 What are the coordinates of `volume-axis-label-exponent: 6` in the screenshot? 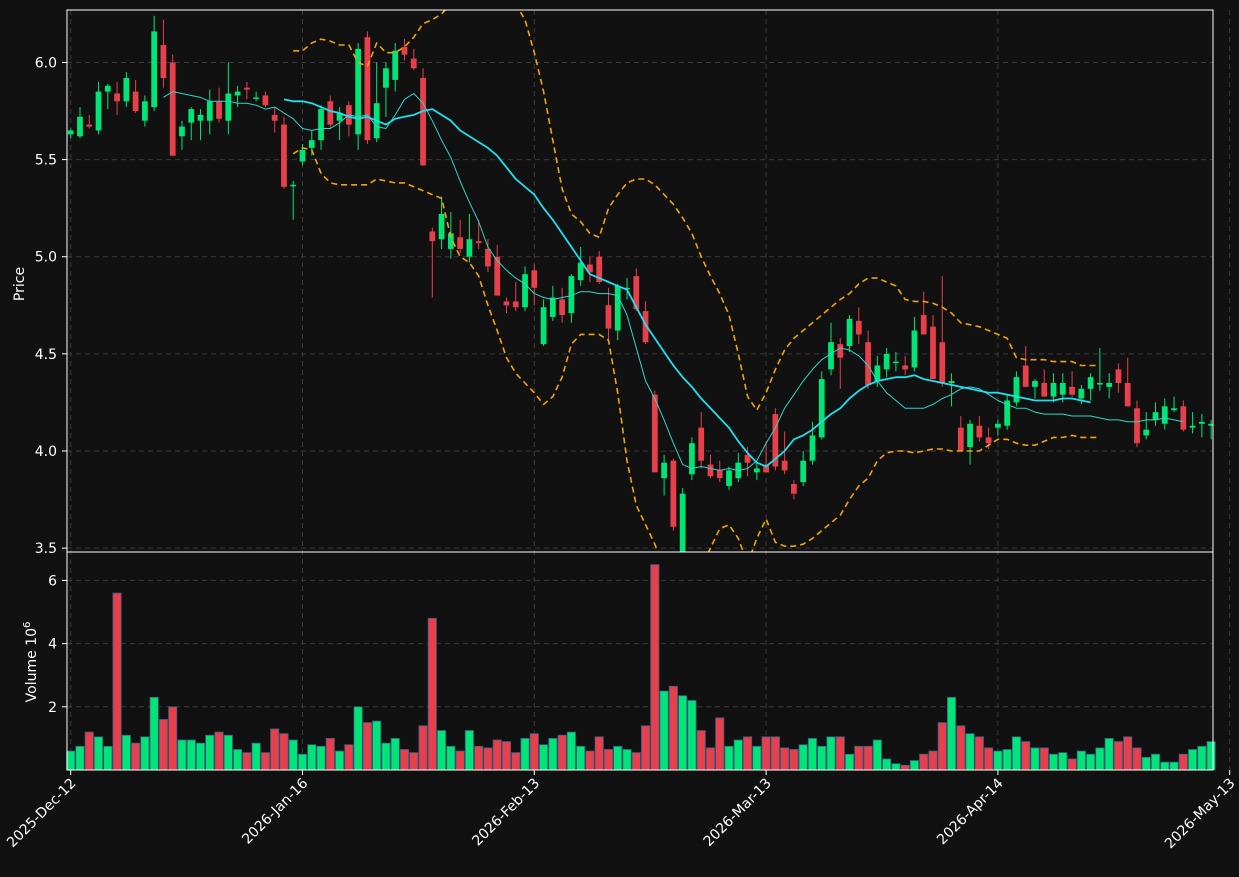 It's located at (27, 625).